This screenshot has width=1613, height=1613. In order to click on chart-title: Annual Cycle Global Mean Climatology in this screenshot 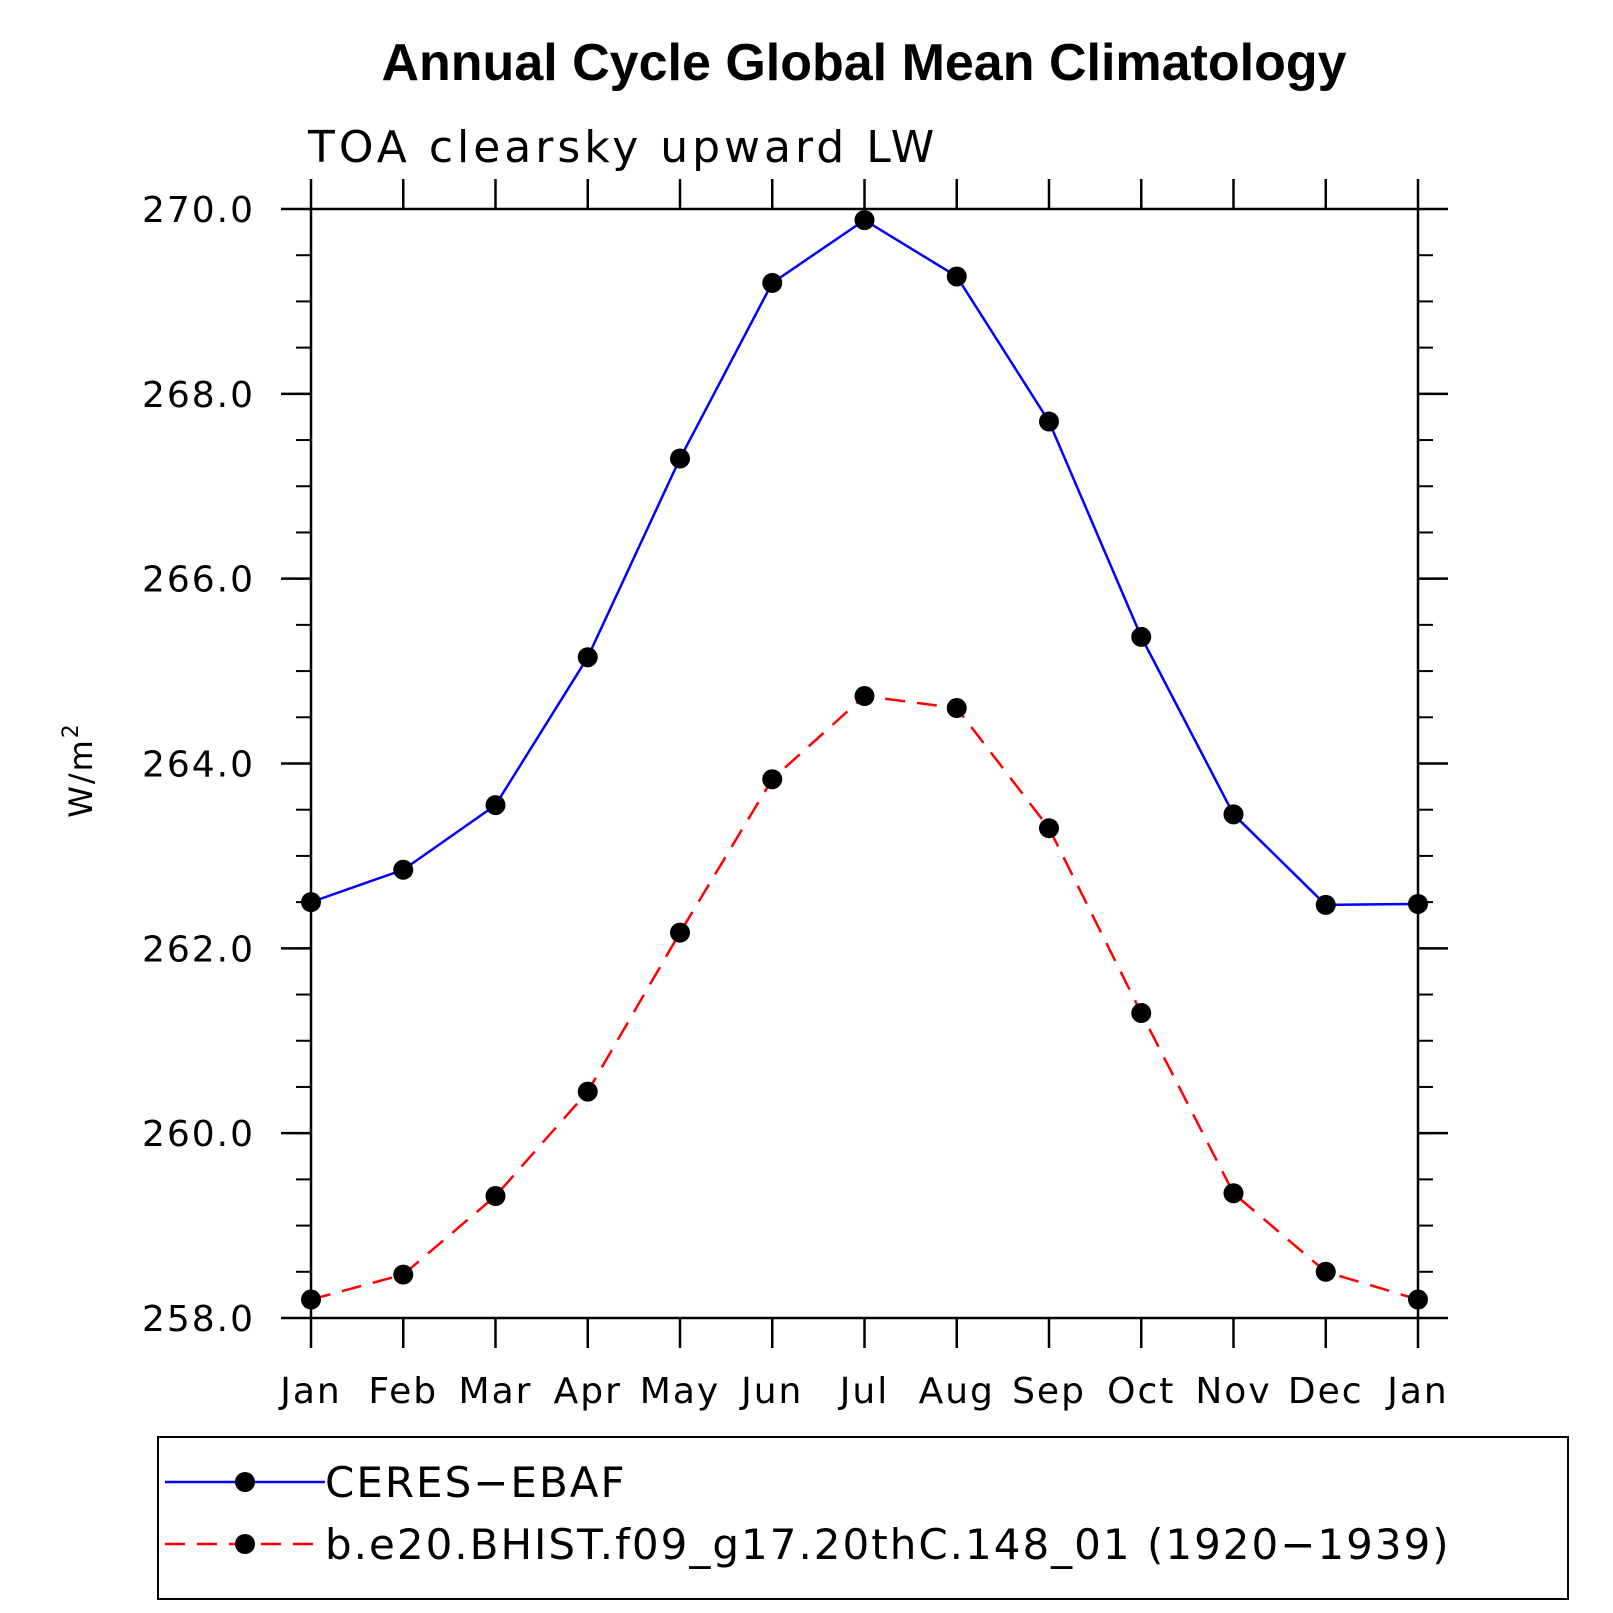, I will do `click(863, 63)`.